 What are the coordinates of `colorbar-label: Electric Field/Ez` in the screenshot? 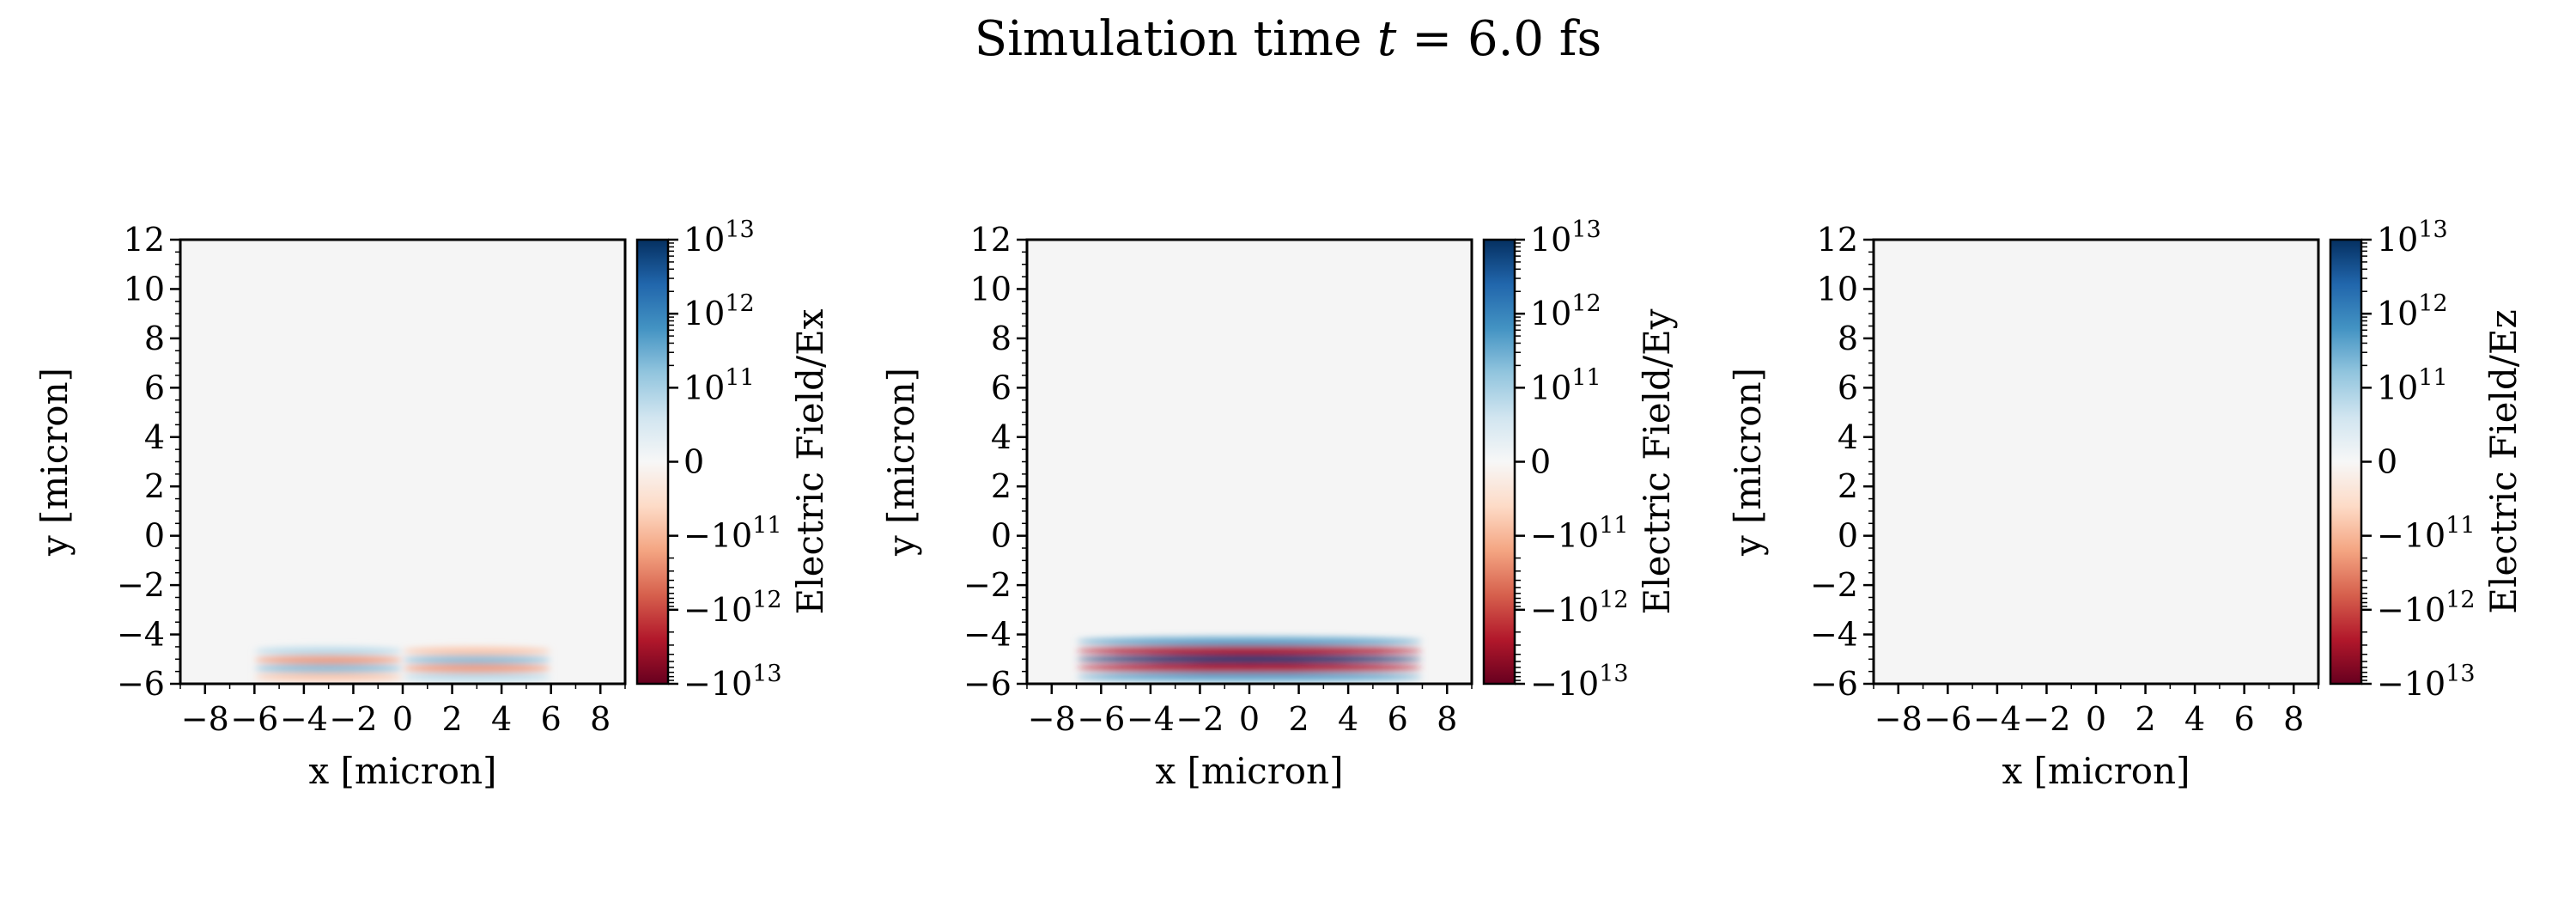 It's located at (2503, 461).